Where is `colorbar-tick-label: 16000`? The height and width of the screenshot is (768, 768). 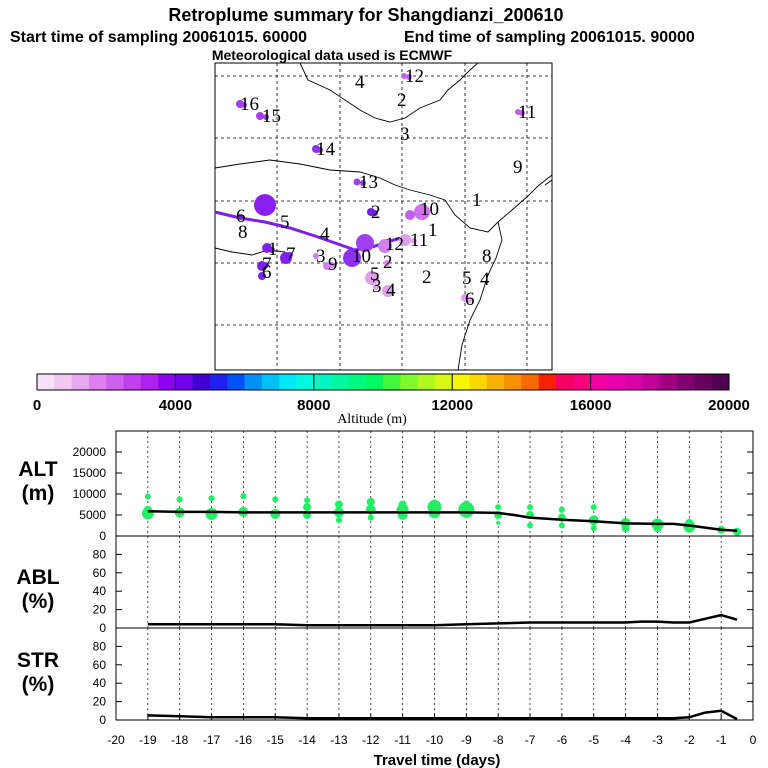
colorbar-tick-label: 16000 is located at coordinates (591, 405).